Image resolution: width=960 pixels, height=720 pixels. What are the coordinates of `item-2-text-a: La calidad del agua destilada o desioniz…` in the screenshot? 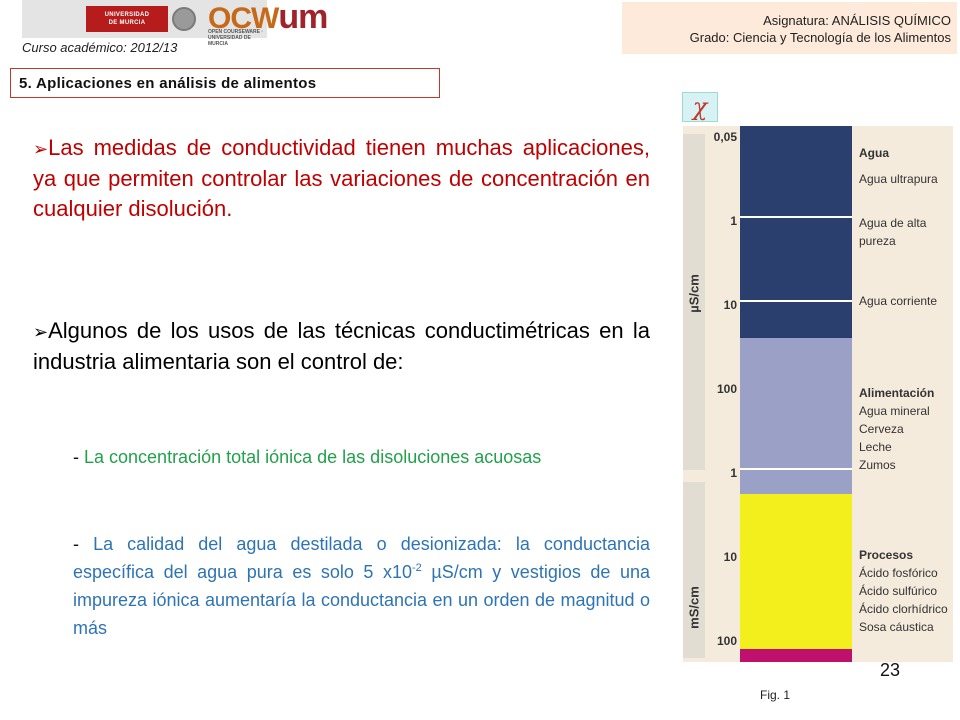 It's located at (362, 558).